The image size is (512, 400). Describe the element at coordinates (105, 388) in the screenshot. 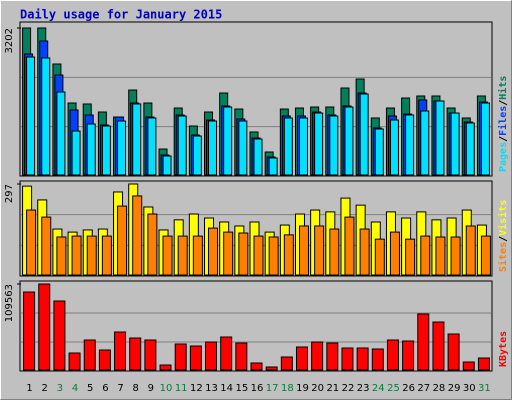

I see `x-tick-label: 6` at that location.